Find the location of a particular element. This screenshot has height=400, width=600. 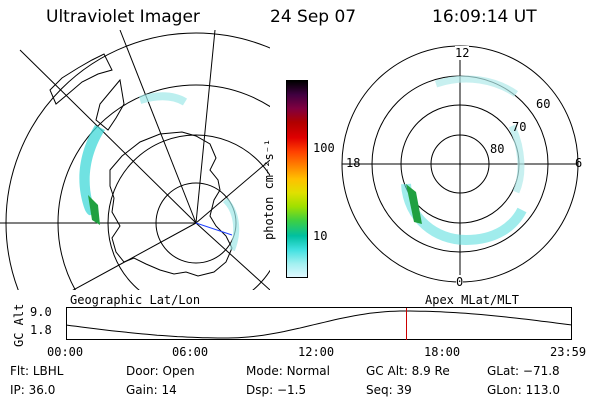

time-tick-2359: 23:59 is located at coordinates (568, 352).